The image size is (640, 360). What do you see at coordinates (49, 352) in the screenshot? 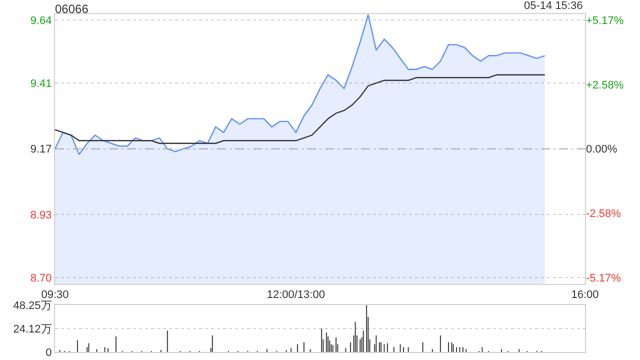
I see `y-tick-label: 0` at bounding box center [49, 352].